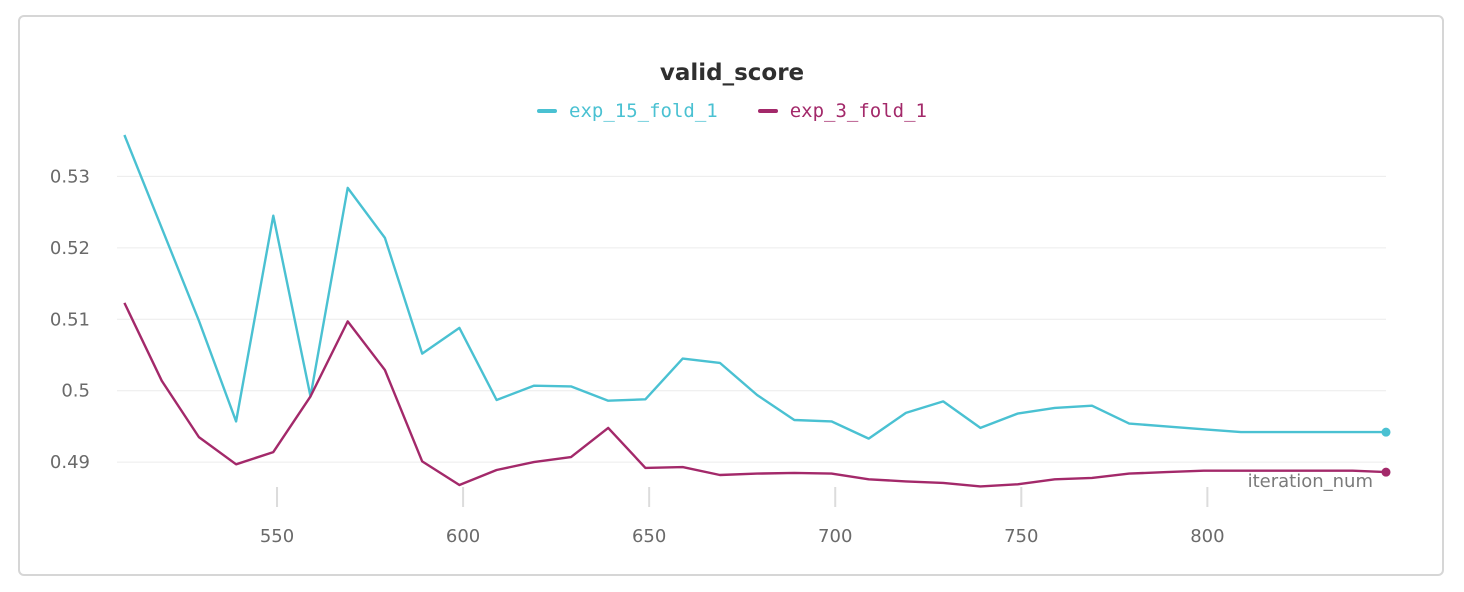 This screenshot has width=1464, height=592. Describe the element at coordinates (732, 111) in the screenshot. I see `chart-legend: exp_15_fold_1 exp_3_fold_1` at that location.